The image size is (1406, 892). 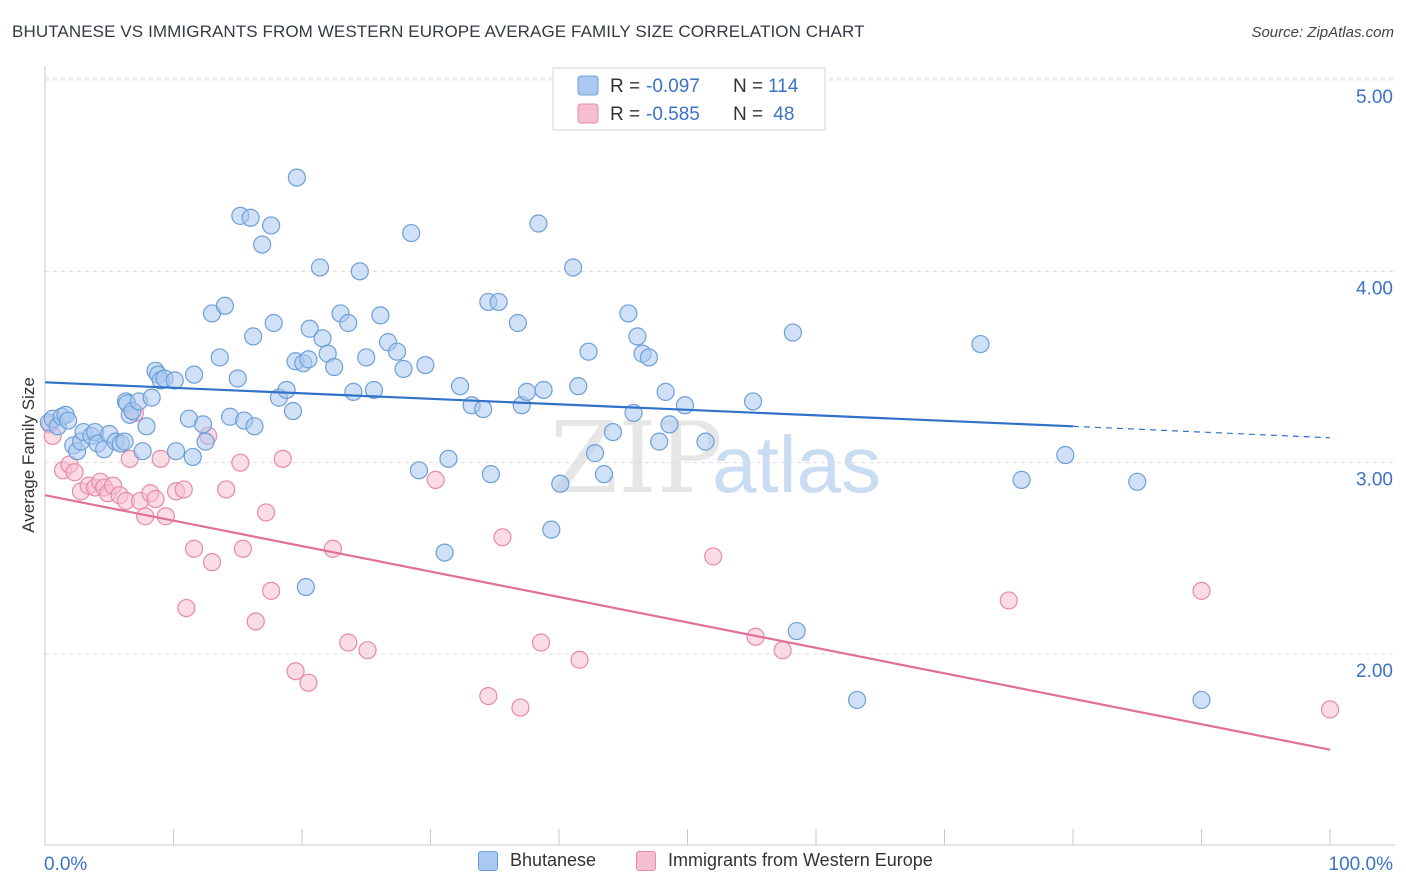 What do you see at coordinates (28, 455) in the screenshot?
I see `y-axis-label: Average Family Size` at bounding box center [28, 455].